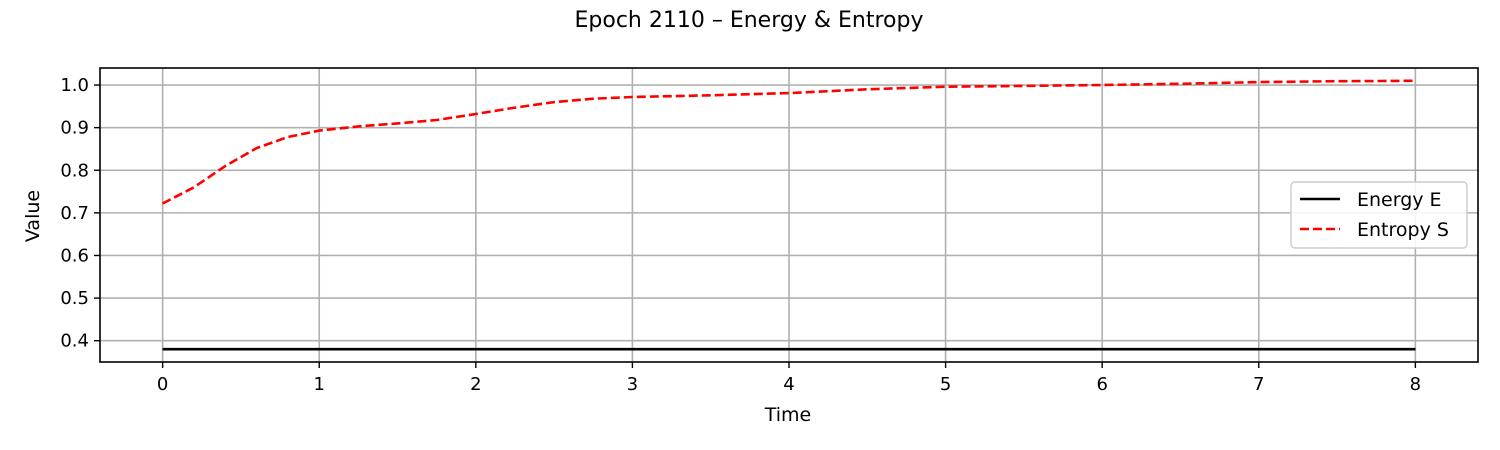  What do you see at coordinates (74, 341) in the screenshot?
I see `y-tick-label: 0.4` at bounding box center [74, 341].